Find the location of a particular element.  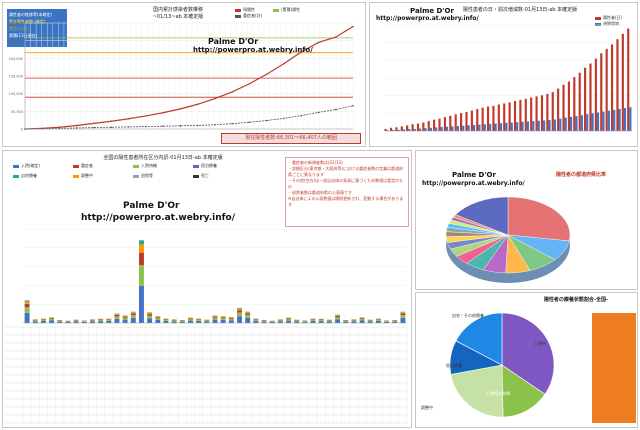

prefecture-pie-chart is located at coordinates (508, 239).